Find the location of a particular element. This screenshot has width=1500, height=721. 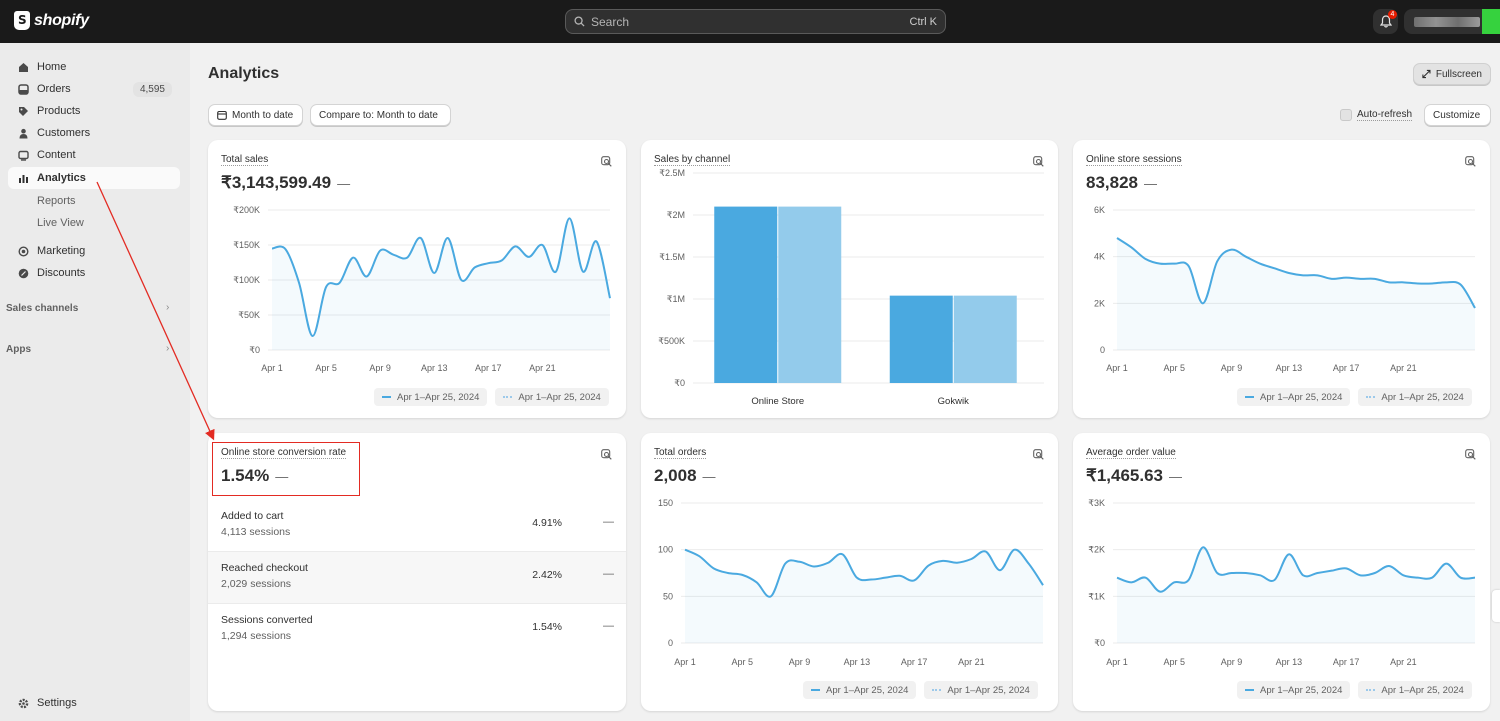

card-title: Total sales is located at coordinates (245, 160).